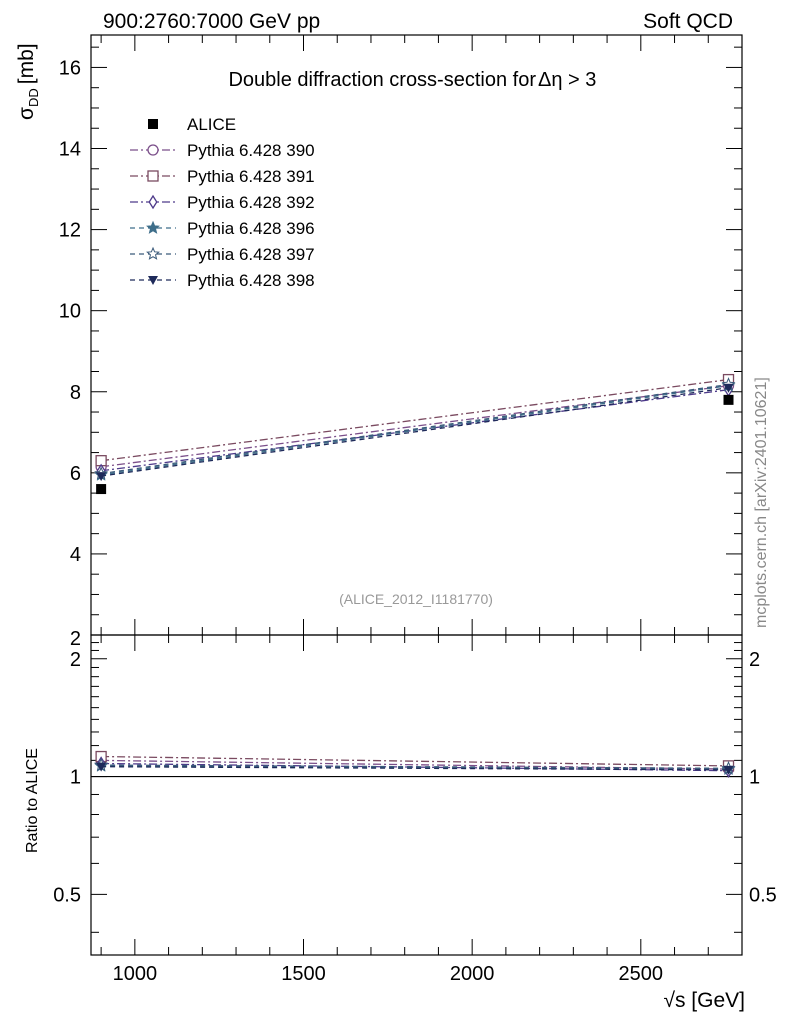 The width and height of the screenshot is (786, 1024). Describe the element at coordinates (251, 254) in the screenshot. I see `legend-397-label: Pythia 6.428 397` at that location.